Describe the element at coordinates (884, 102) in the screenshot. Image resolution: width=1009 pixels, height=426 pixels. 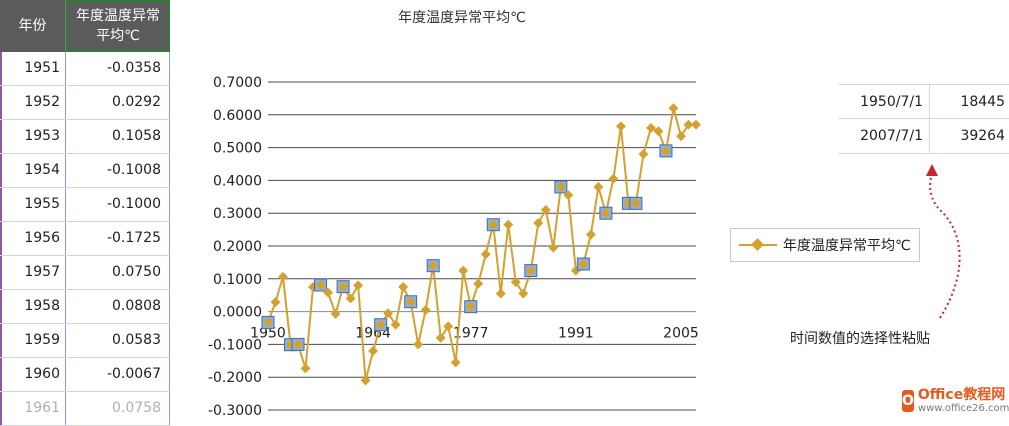
I see `cell-date: 1950/7/1` at that location.